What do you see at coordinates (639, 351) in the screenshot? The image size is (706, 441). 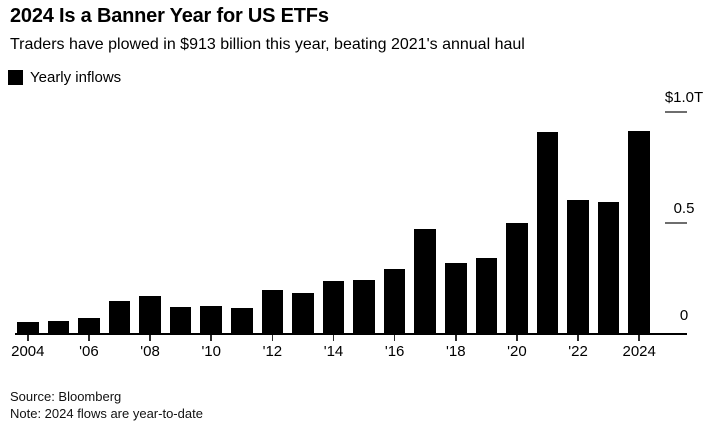 I see `x-label-2024: 2024` at bounding box center [639, 351].